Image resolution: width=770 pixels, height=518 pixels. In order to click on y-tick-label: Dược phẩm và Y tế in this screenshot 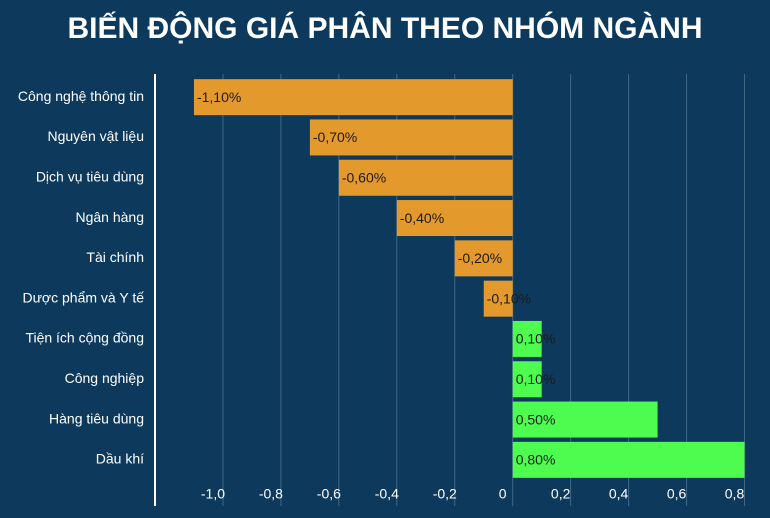, I will do `click(83, 297)`.